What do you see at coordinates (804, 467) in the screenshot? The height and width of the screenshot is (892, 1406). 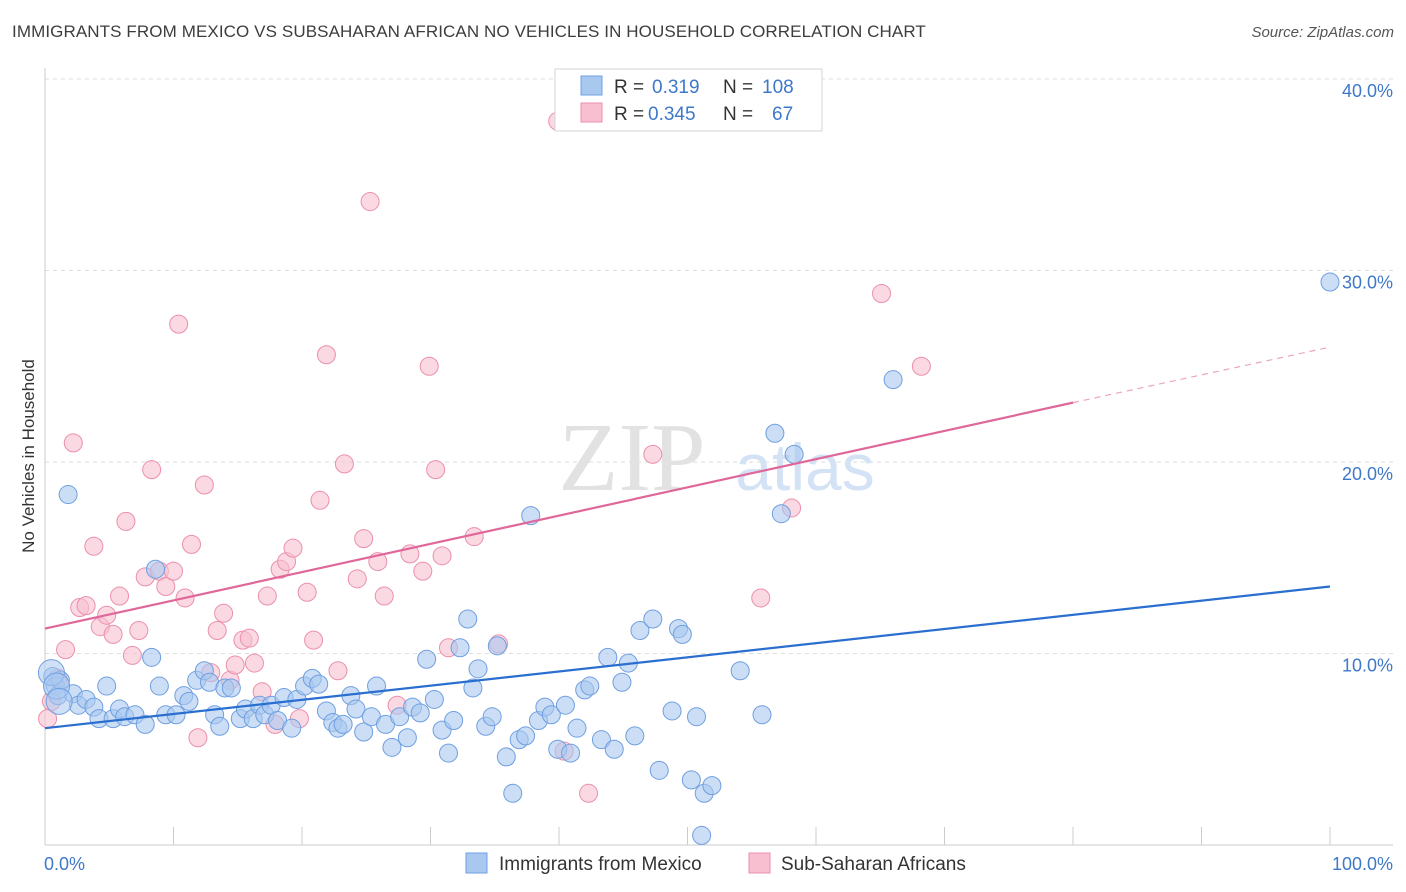 I see `watermark-atlas: atlas` at bounding box center [804, 467].